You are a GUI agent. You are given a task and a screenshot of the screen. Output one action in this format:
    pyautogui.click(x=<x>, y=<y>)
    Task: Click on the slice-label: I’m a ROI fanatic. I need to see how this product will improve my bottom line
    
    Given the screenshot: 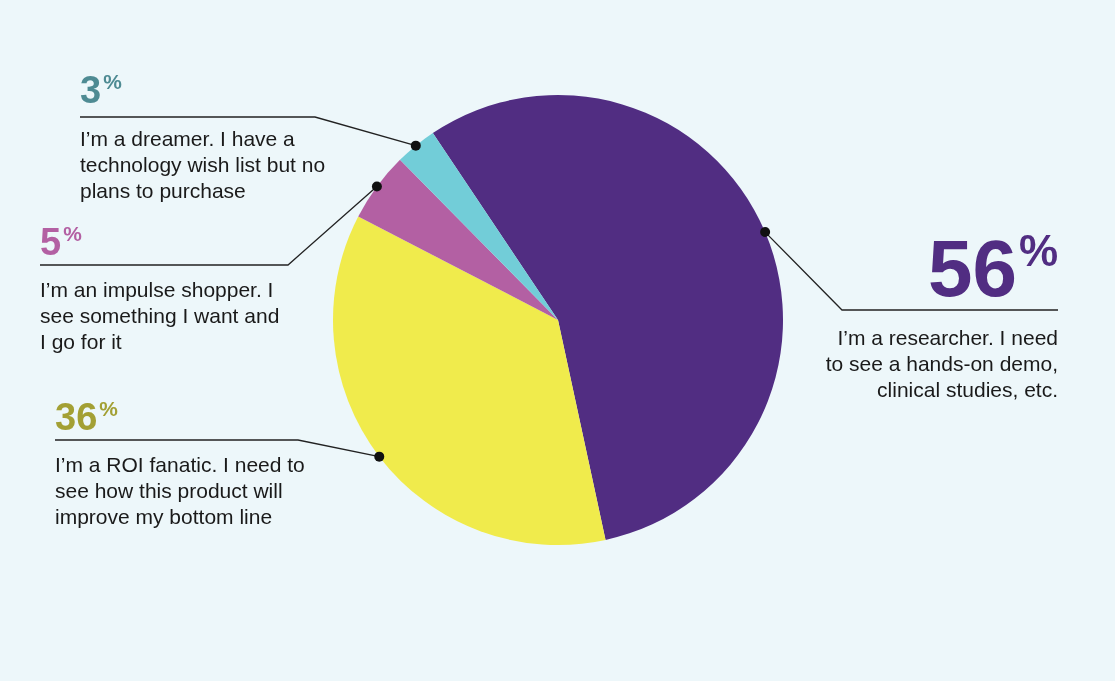 What is the action you would take?
    pyautogui.click(x=180, y=490)
    